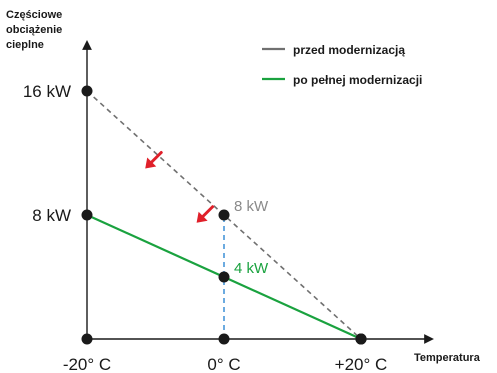 The width and height of the screenshot is (497, 373). I want to click on y-axis-title-line-2: obciążenie, so click(34, 30).